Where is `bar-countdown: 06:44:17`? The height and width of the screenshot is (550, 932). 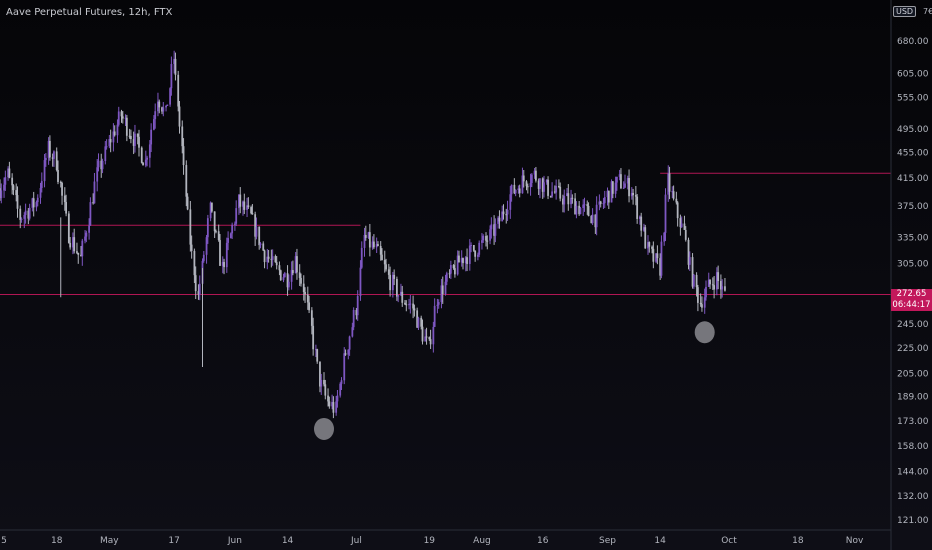 bar-countdown: 06:44:17 is located at coordinates (911, 304).